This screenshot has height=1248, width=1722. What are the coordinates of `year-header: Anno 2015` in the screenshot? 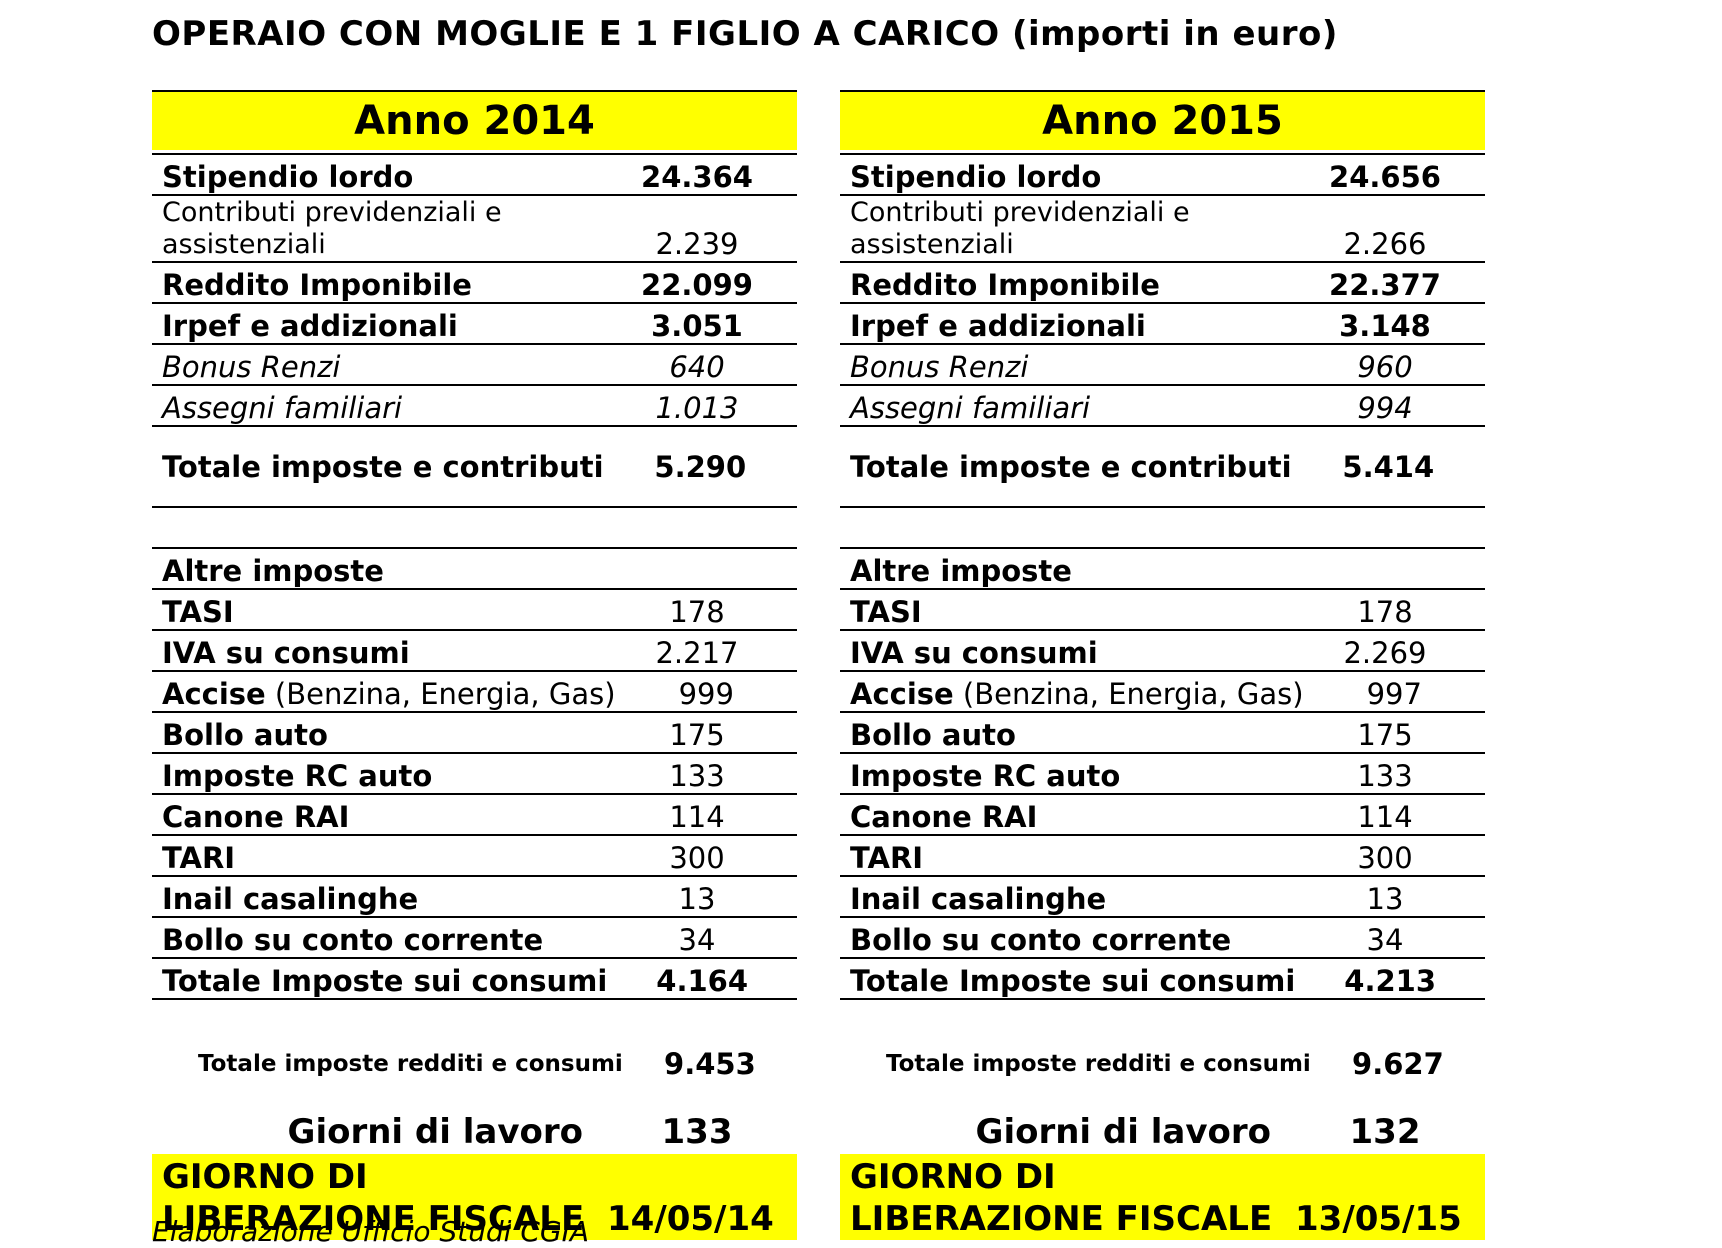 It's located at (1162, 120).